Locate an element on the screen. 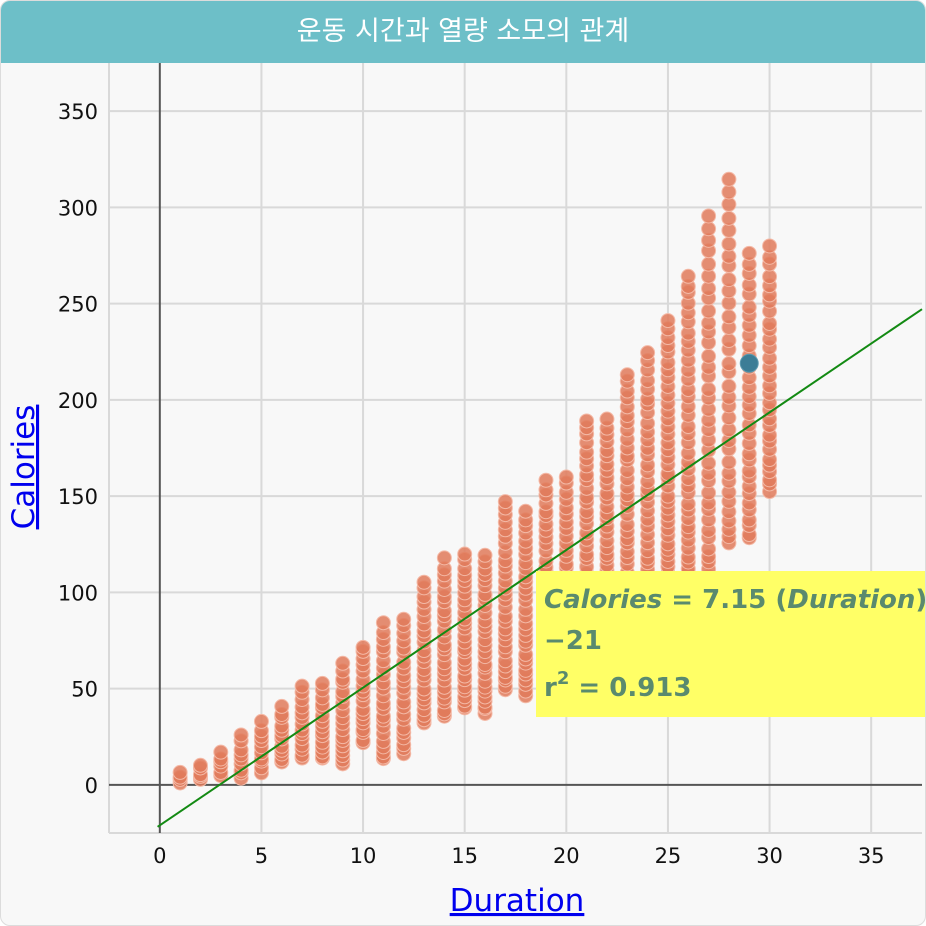 This screenshot has height=926, width=926. r-exponent: 2 is located at coordinates (563, 678).